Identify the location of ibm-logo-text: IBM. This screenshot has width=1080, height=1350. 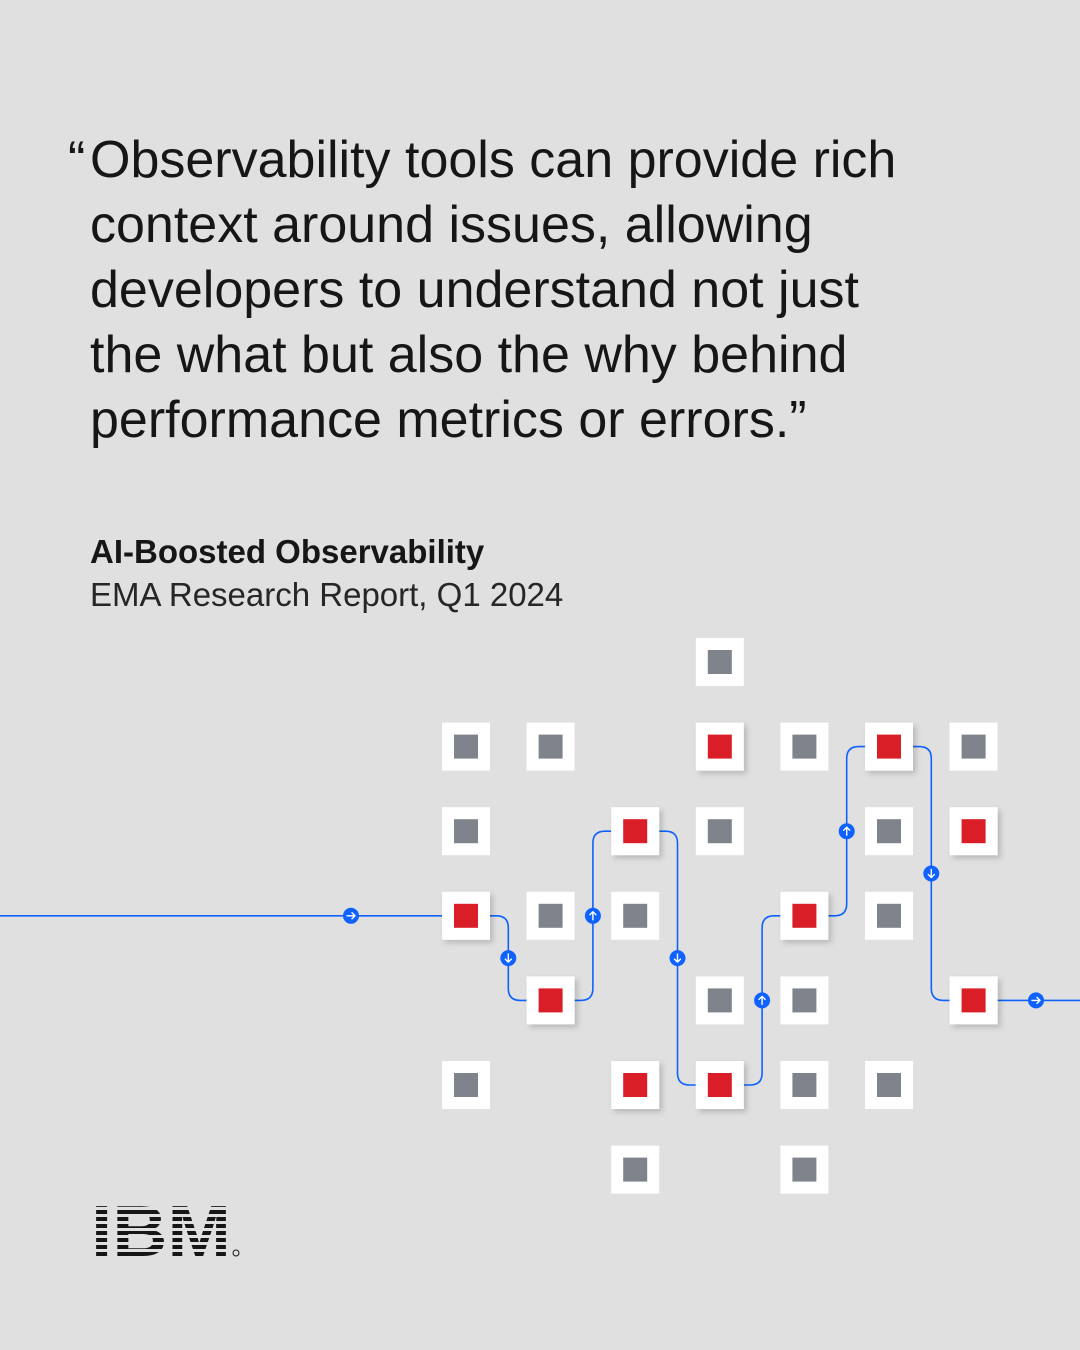
(162, 1231).